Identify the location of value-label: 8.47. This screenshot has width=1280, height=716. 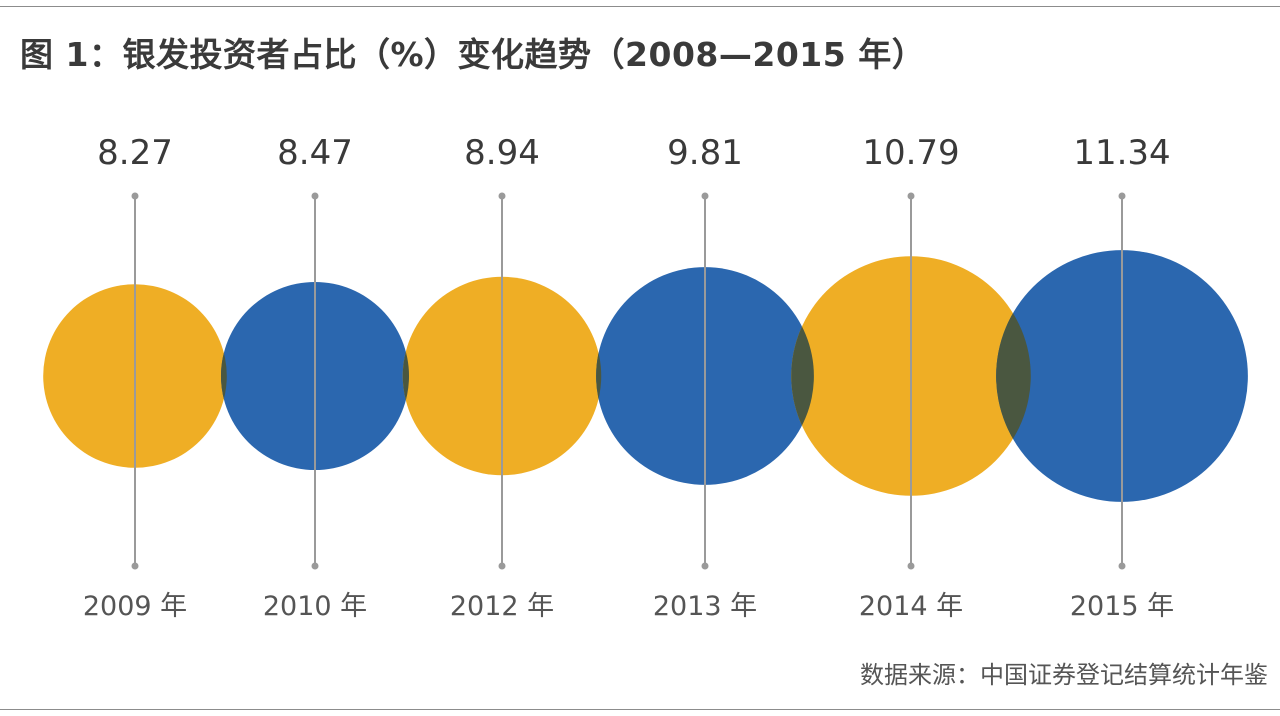
(315, 153).